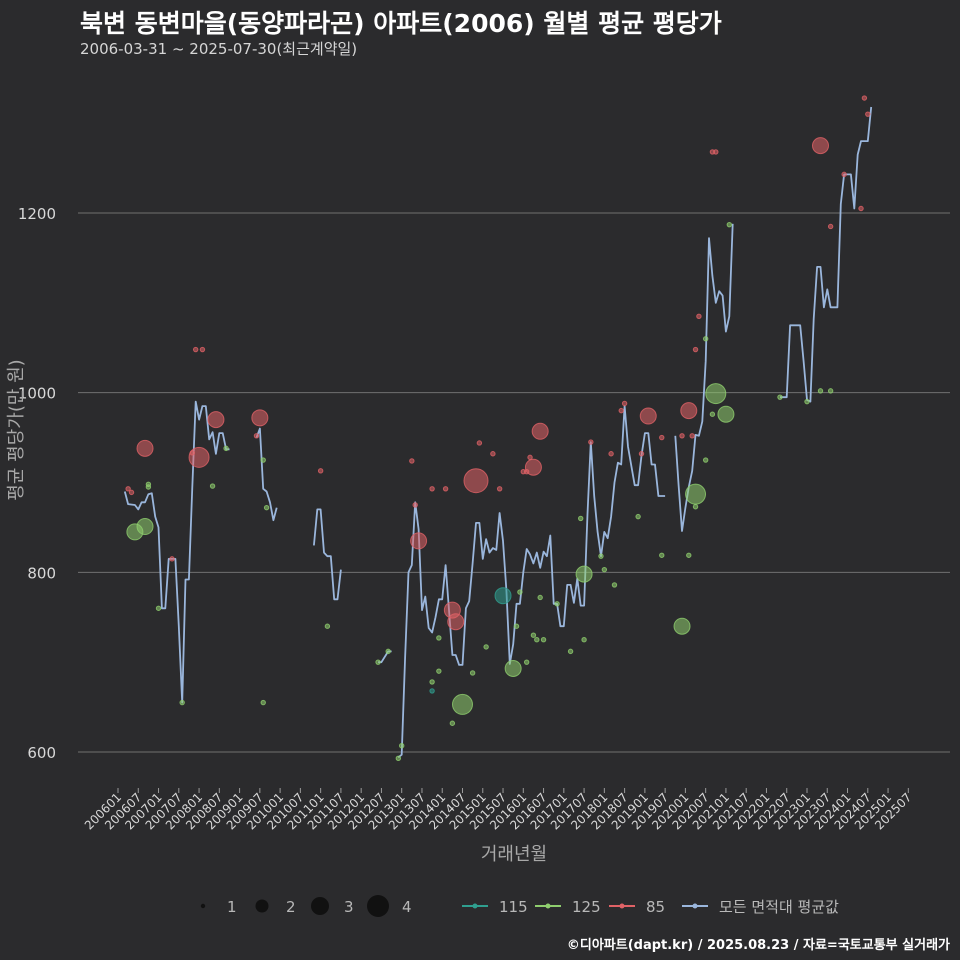 The height and width of the screenshot is (960, 960). Describe the element at coordinates (41, 753) in the screenshot. I see `y-tick-label: 600` at that location.